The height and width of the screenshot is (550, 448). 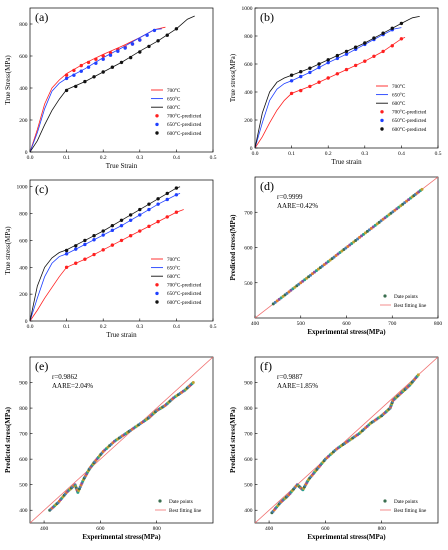 What do you see at coordinates (248, 213) in the screenshot?
I see `y-tick-label: 700` at bounding box center [248, 213].